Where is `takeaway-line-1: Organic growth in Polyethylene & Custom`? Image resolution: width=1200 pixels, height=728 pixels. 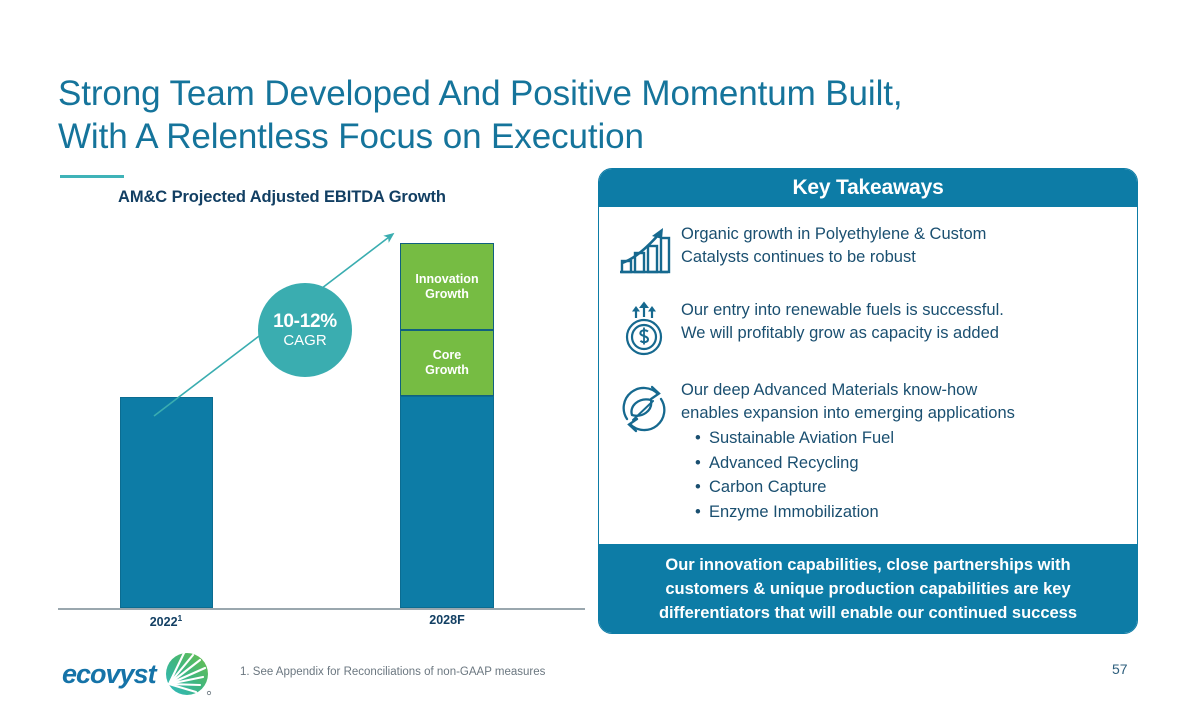
takeaway-line-1: Organic growth in Polyethylene & Custom is located at coordinates (834, 234).